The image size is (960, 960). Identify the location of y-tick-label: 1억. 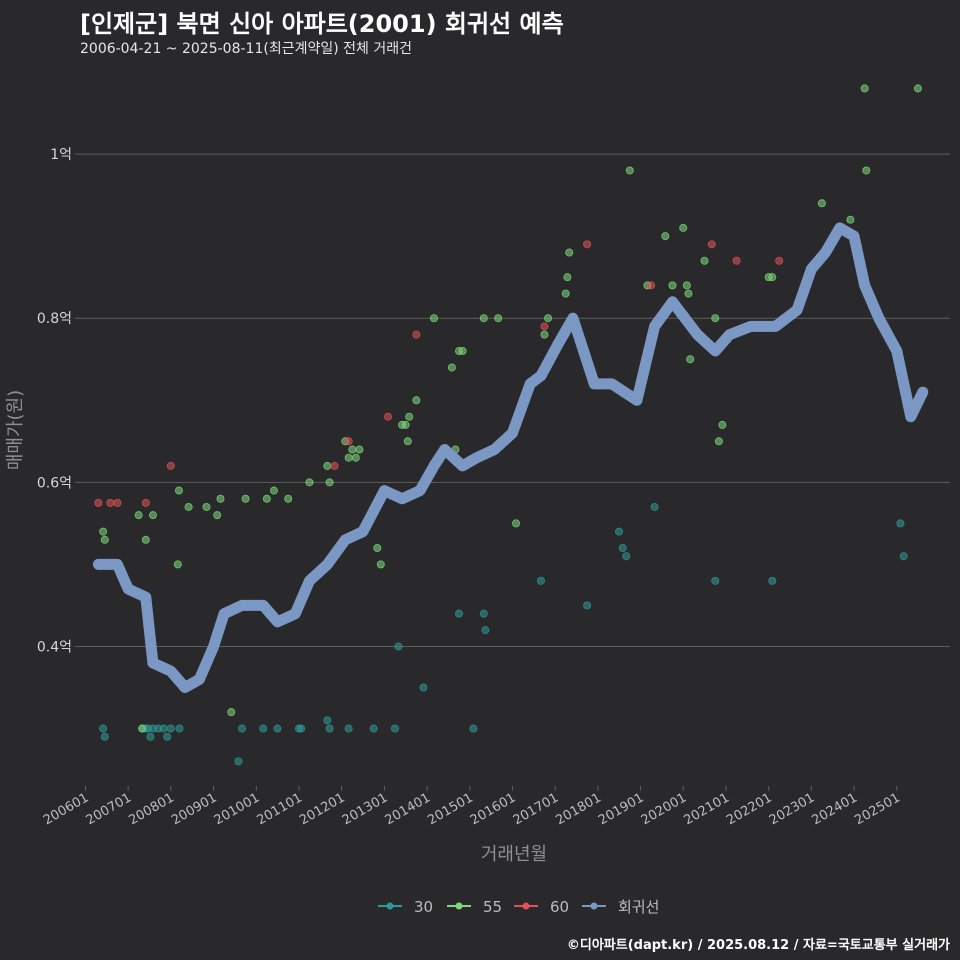
(61, 155).